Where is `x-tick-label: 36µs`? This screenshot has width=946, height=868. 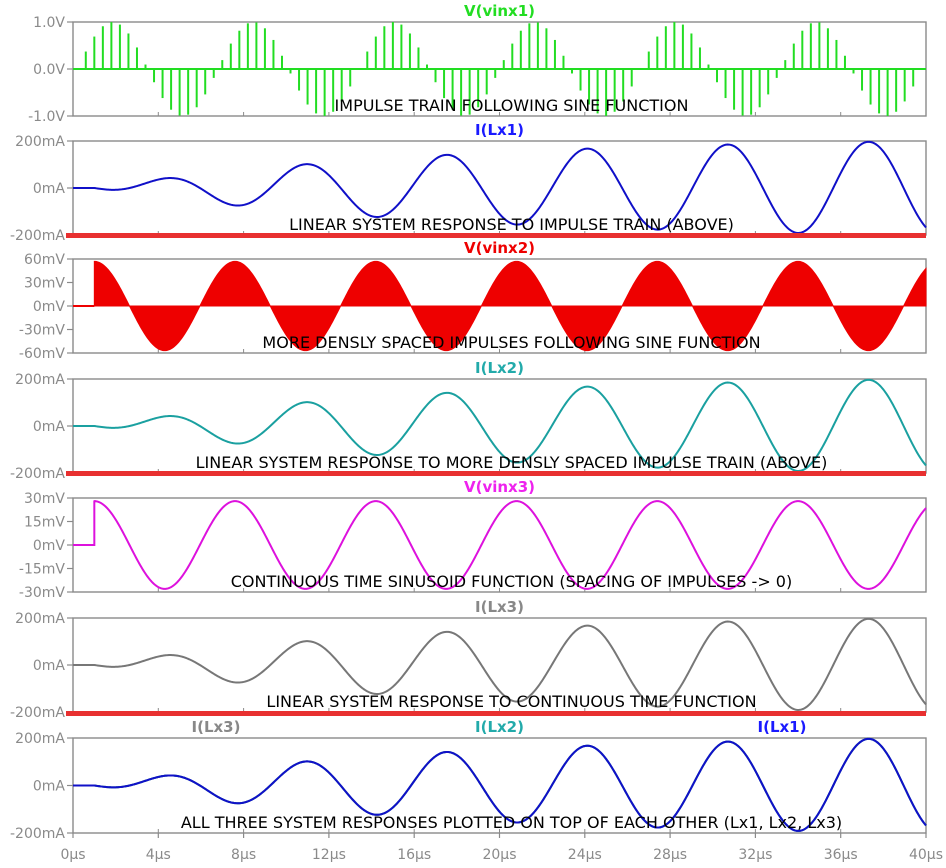
x-tick-label: 36µs is located at coordinates (841, 855).